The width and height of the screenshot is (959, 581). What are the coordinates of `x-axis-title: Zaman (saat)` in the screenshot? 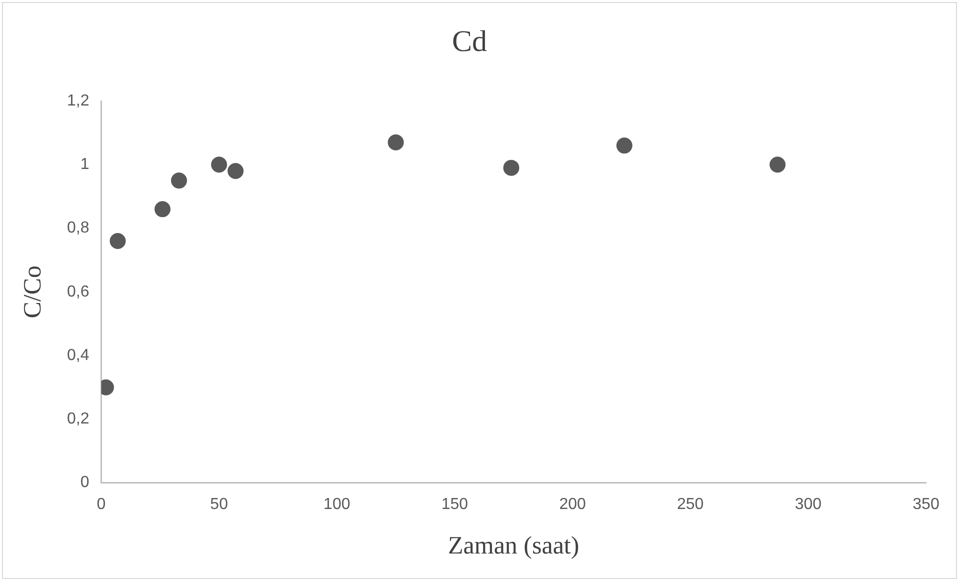 It's located at (514, 546).